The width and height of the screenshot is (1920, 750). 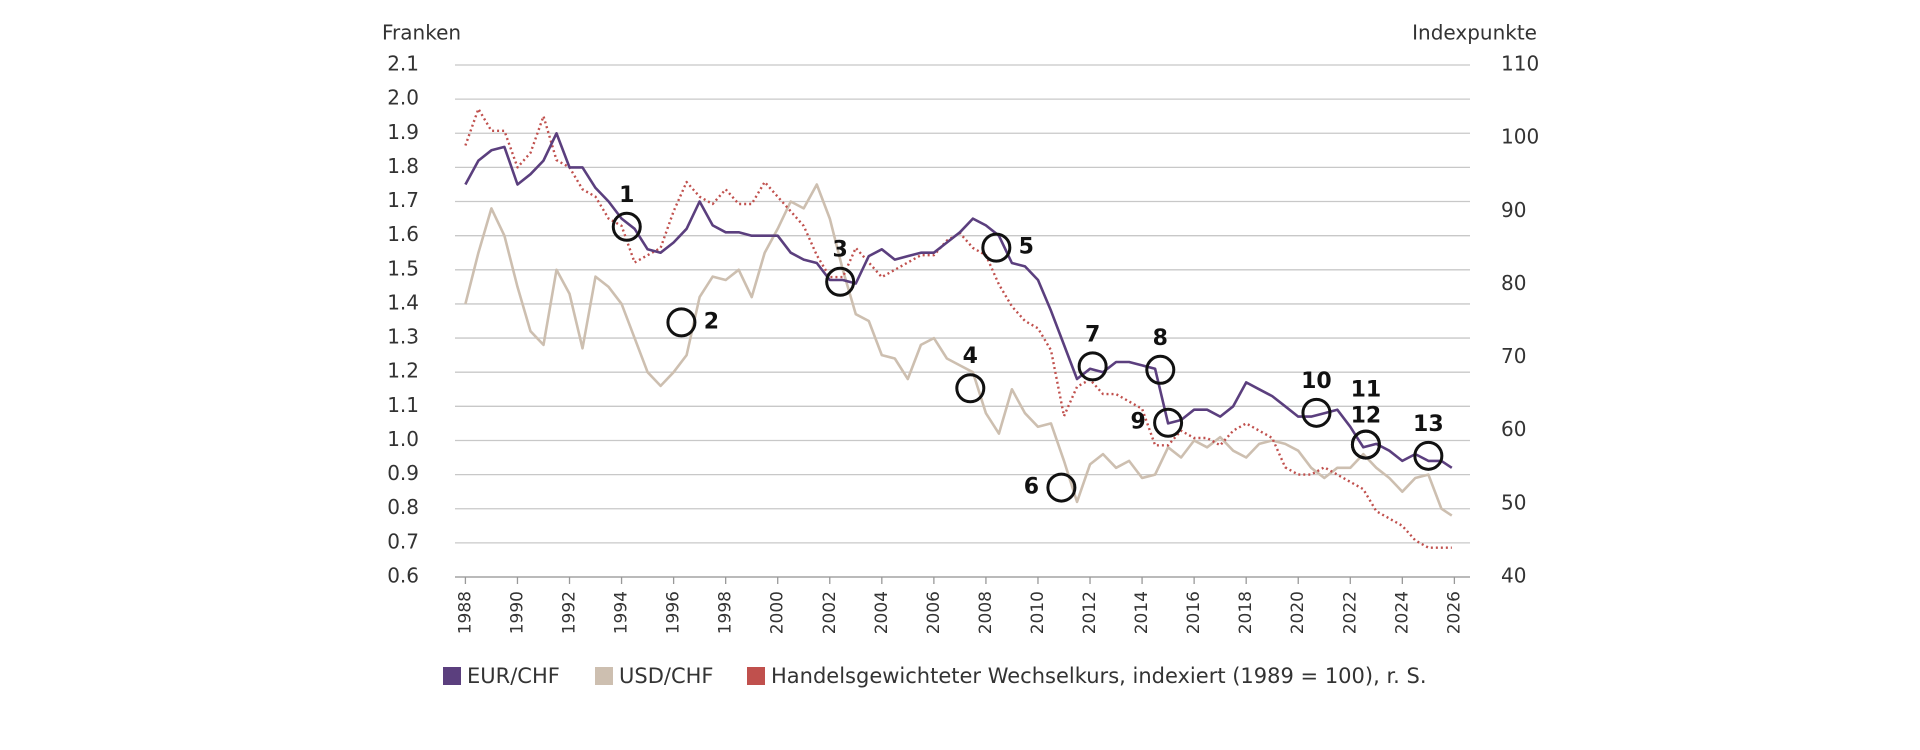 I want to click on legend-label: EUR/CHF, so click(x=513, y=676).